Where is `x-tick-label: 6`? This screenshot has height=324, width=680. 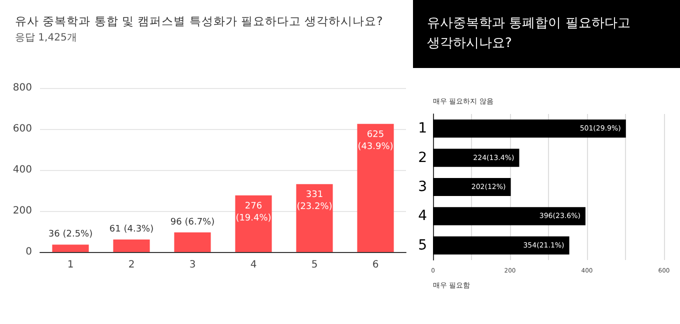 x-tick-label: 6 is located at coordinates (375, 265).